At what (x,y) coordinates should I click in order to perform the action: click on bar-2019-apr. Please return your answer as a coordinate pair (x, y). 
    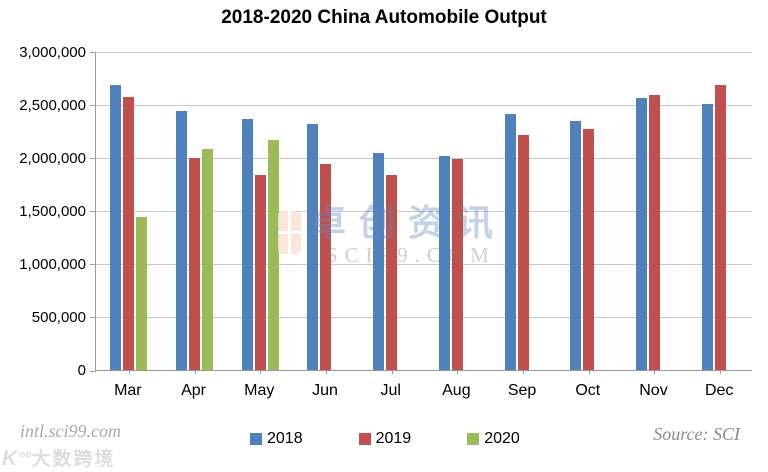
    Looking at the image, I should click on (195, 263).